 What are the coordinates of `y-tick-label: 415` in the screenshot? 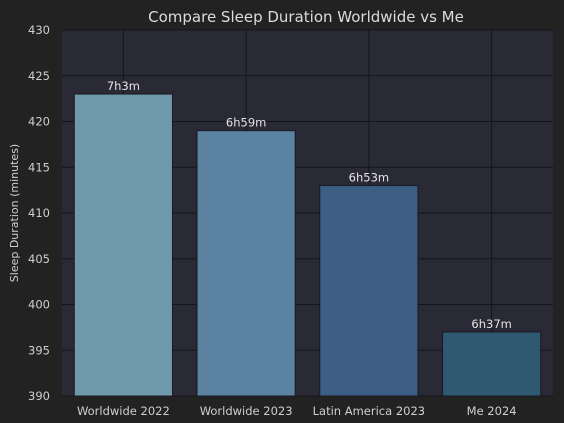 It's located at (39, 167).